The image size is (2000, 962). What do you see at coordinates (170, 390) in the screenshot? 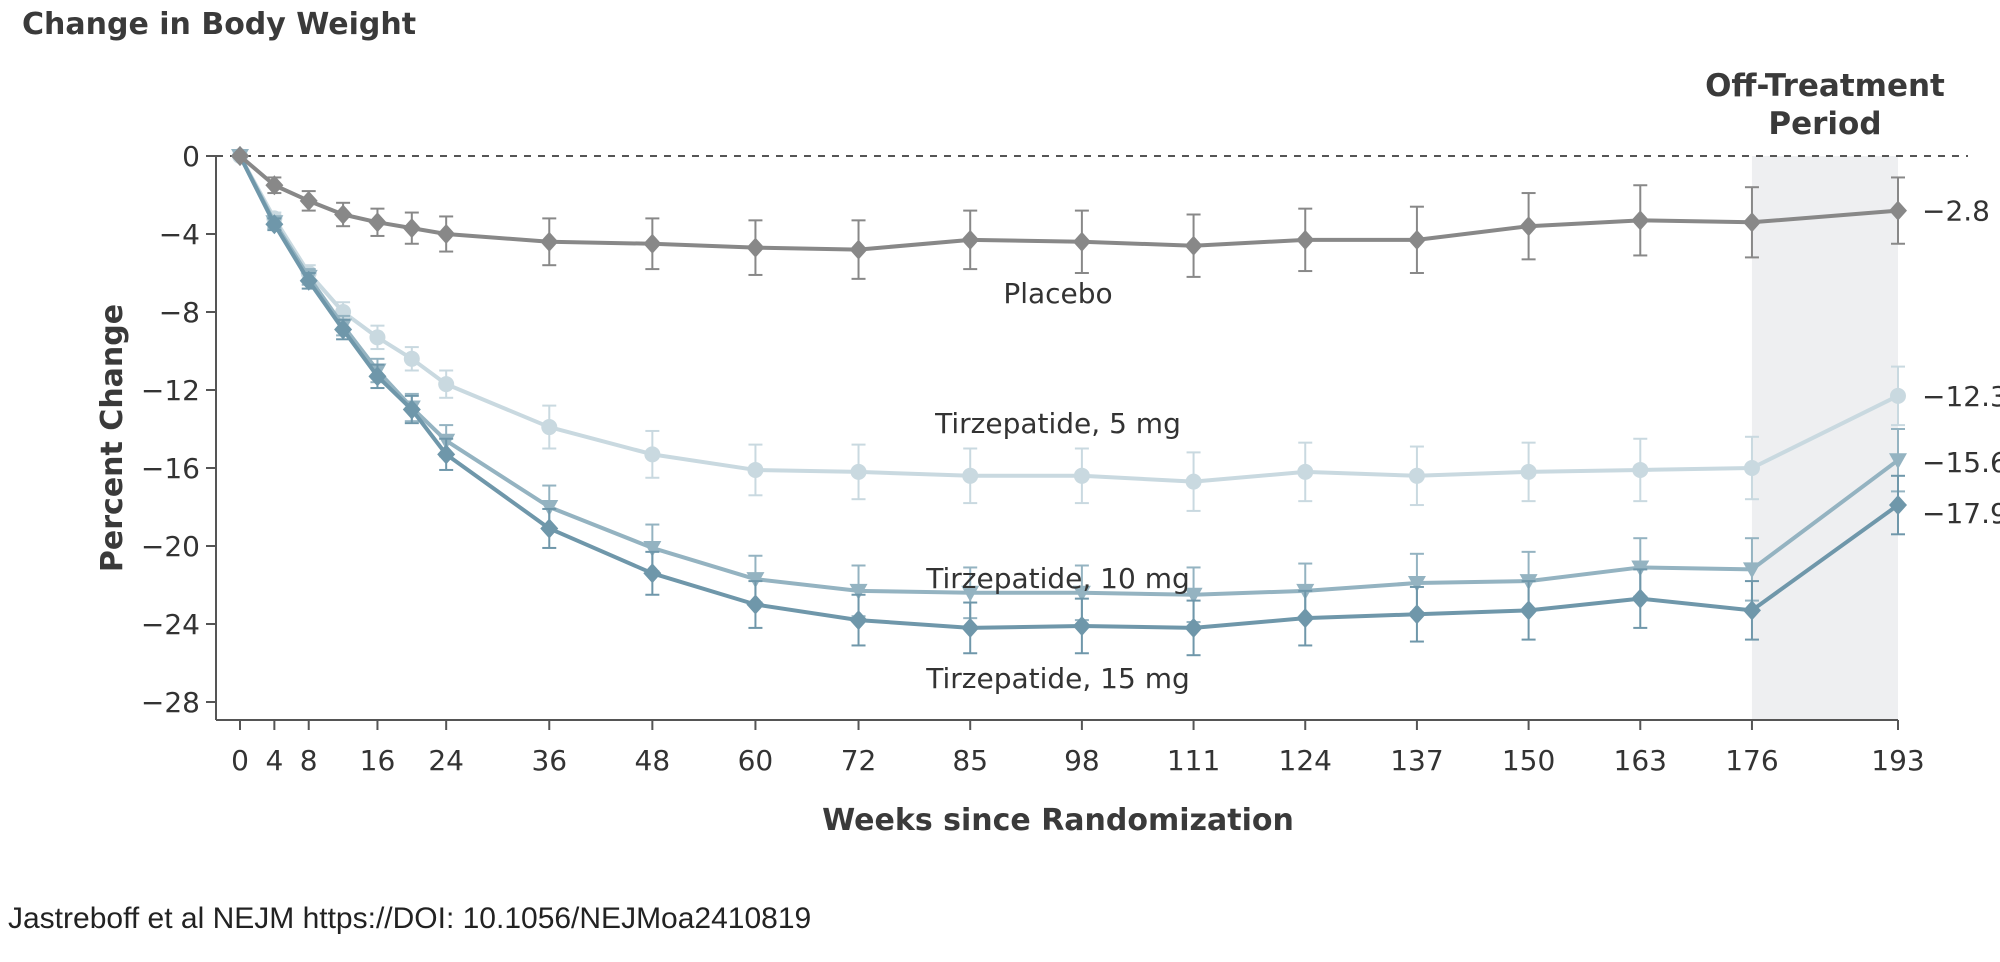
I see `y-tick-label: −12` at bounding box center [170, 390].